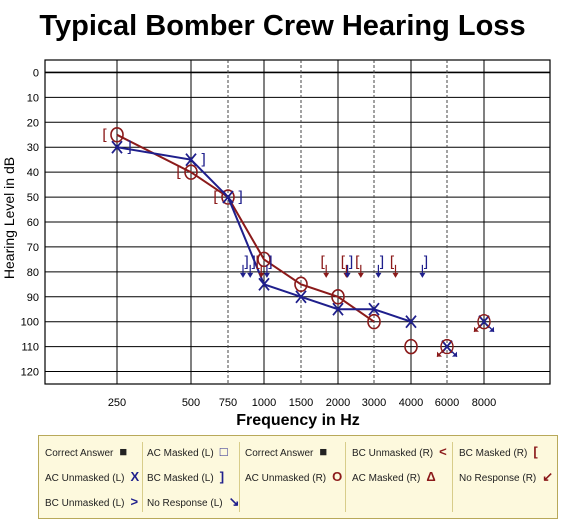 This screenshot has height=524, width=565. Describe the element at coordinates (33, 173) in the screenshot. I see `y-tick-label: 40` at that location.